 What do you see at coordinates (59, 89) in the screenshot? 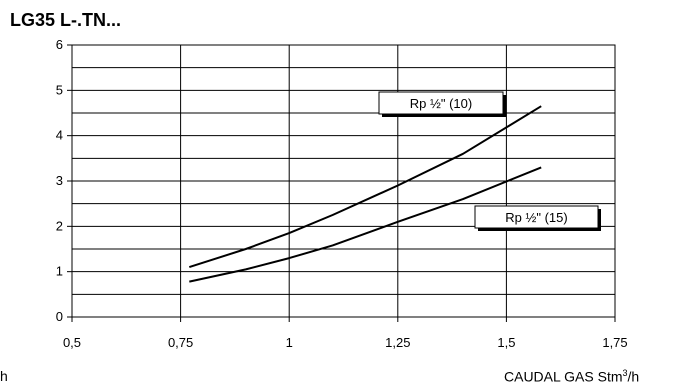
I see `y-tick-label: 5` at bounding box center [59, 89].